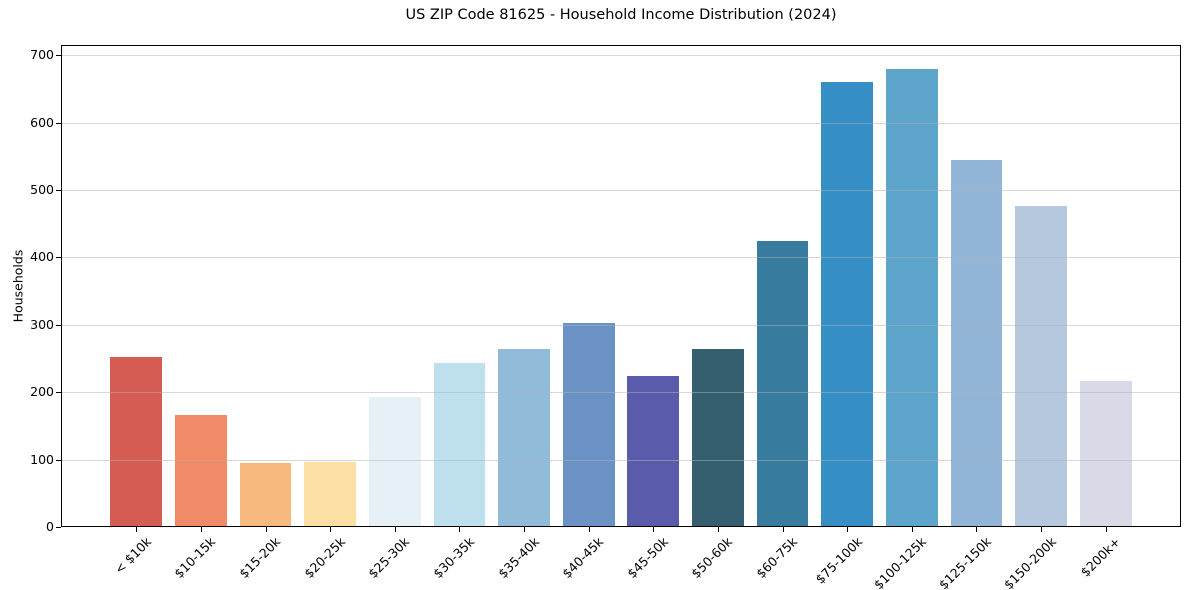 The height and width of the screenshot is (590, 1189). I want to click on x-tick-label-text: $25-30k, so click(389, 558).